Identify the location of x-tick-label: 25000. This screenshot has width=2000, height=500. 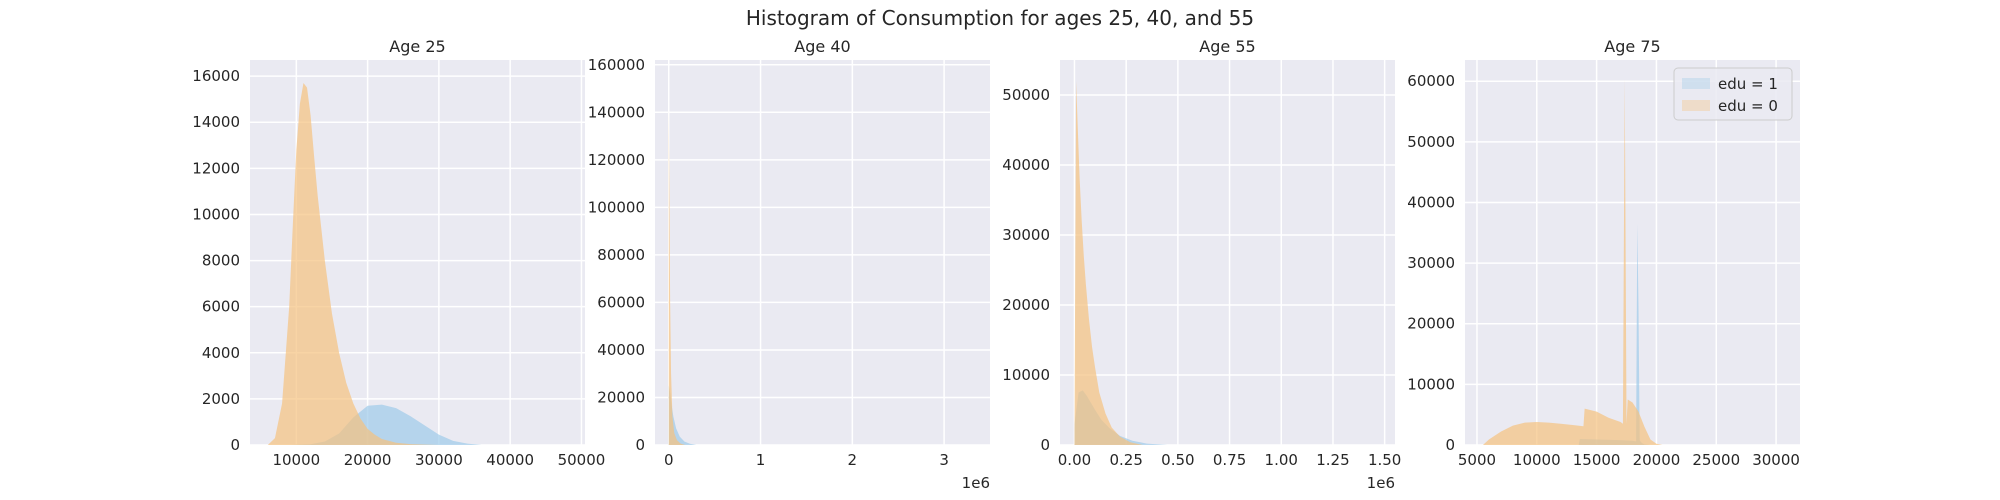
(1716, 460).